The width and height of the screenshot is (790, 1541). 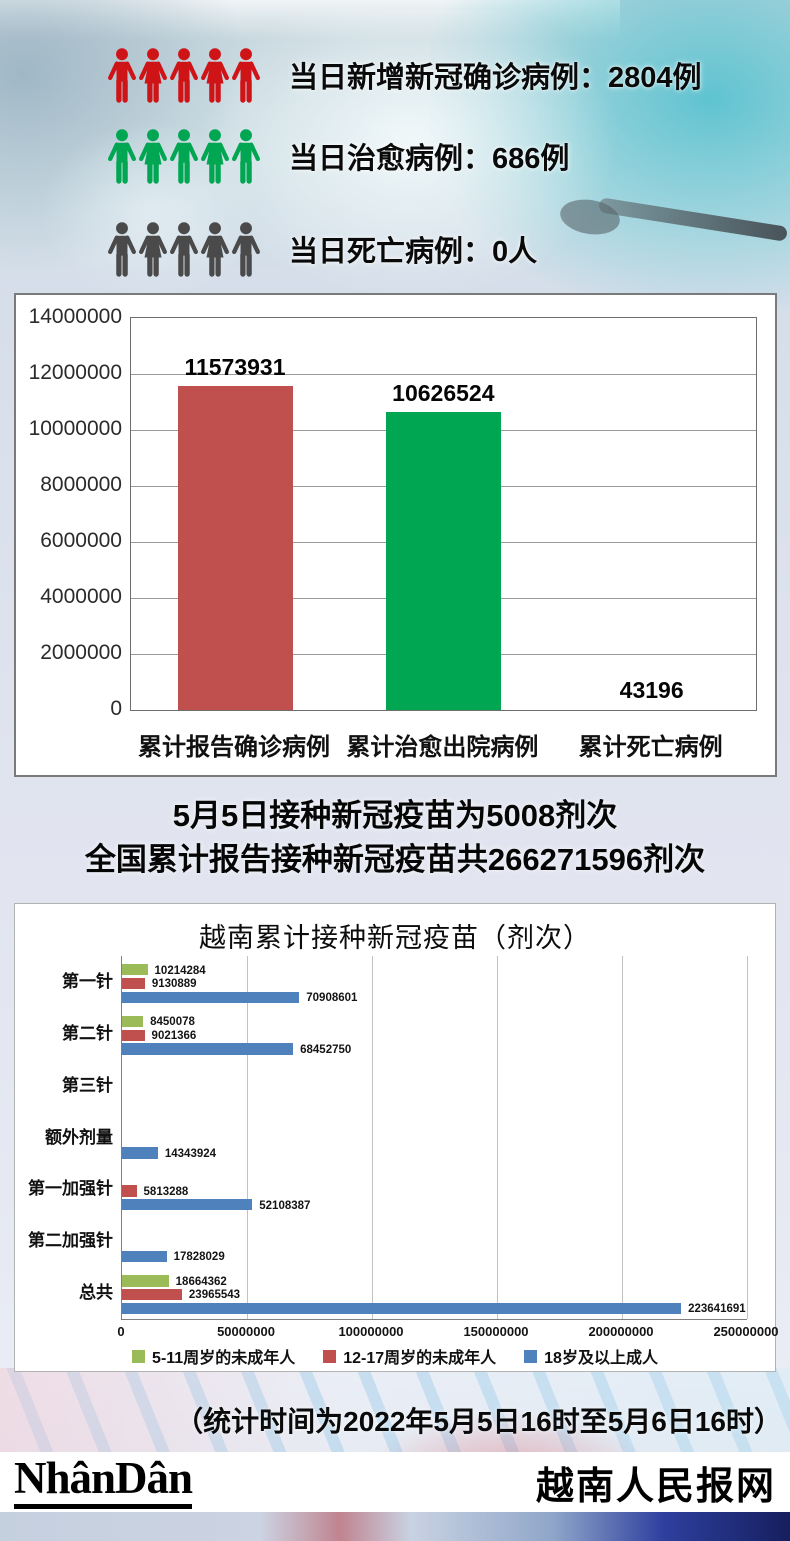 What do you see at coordinates (429, 159) in the screenshot?
I see `recovered-label: 当日治愈病例：686例` at bounding box center [429, 159].